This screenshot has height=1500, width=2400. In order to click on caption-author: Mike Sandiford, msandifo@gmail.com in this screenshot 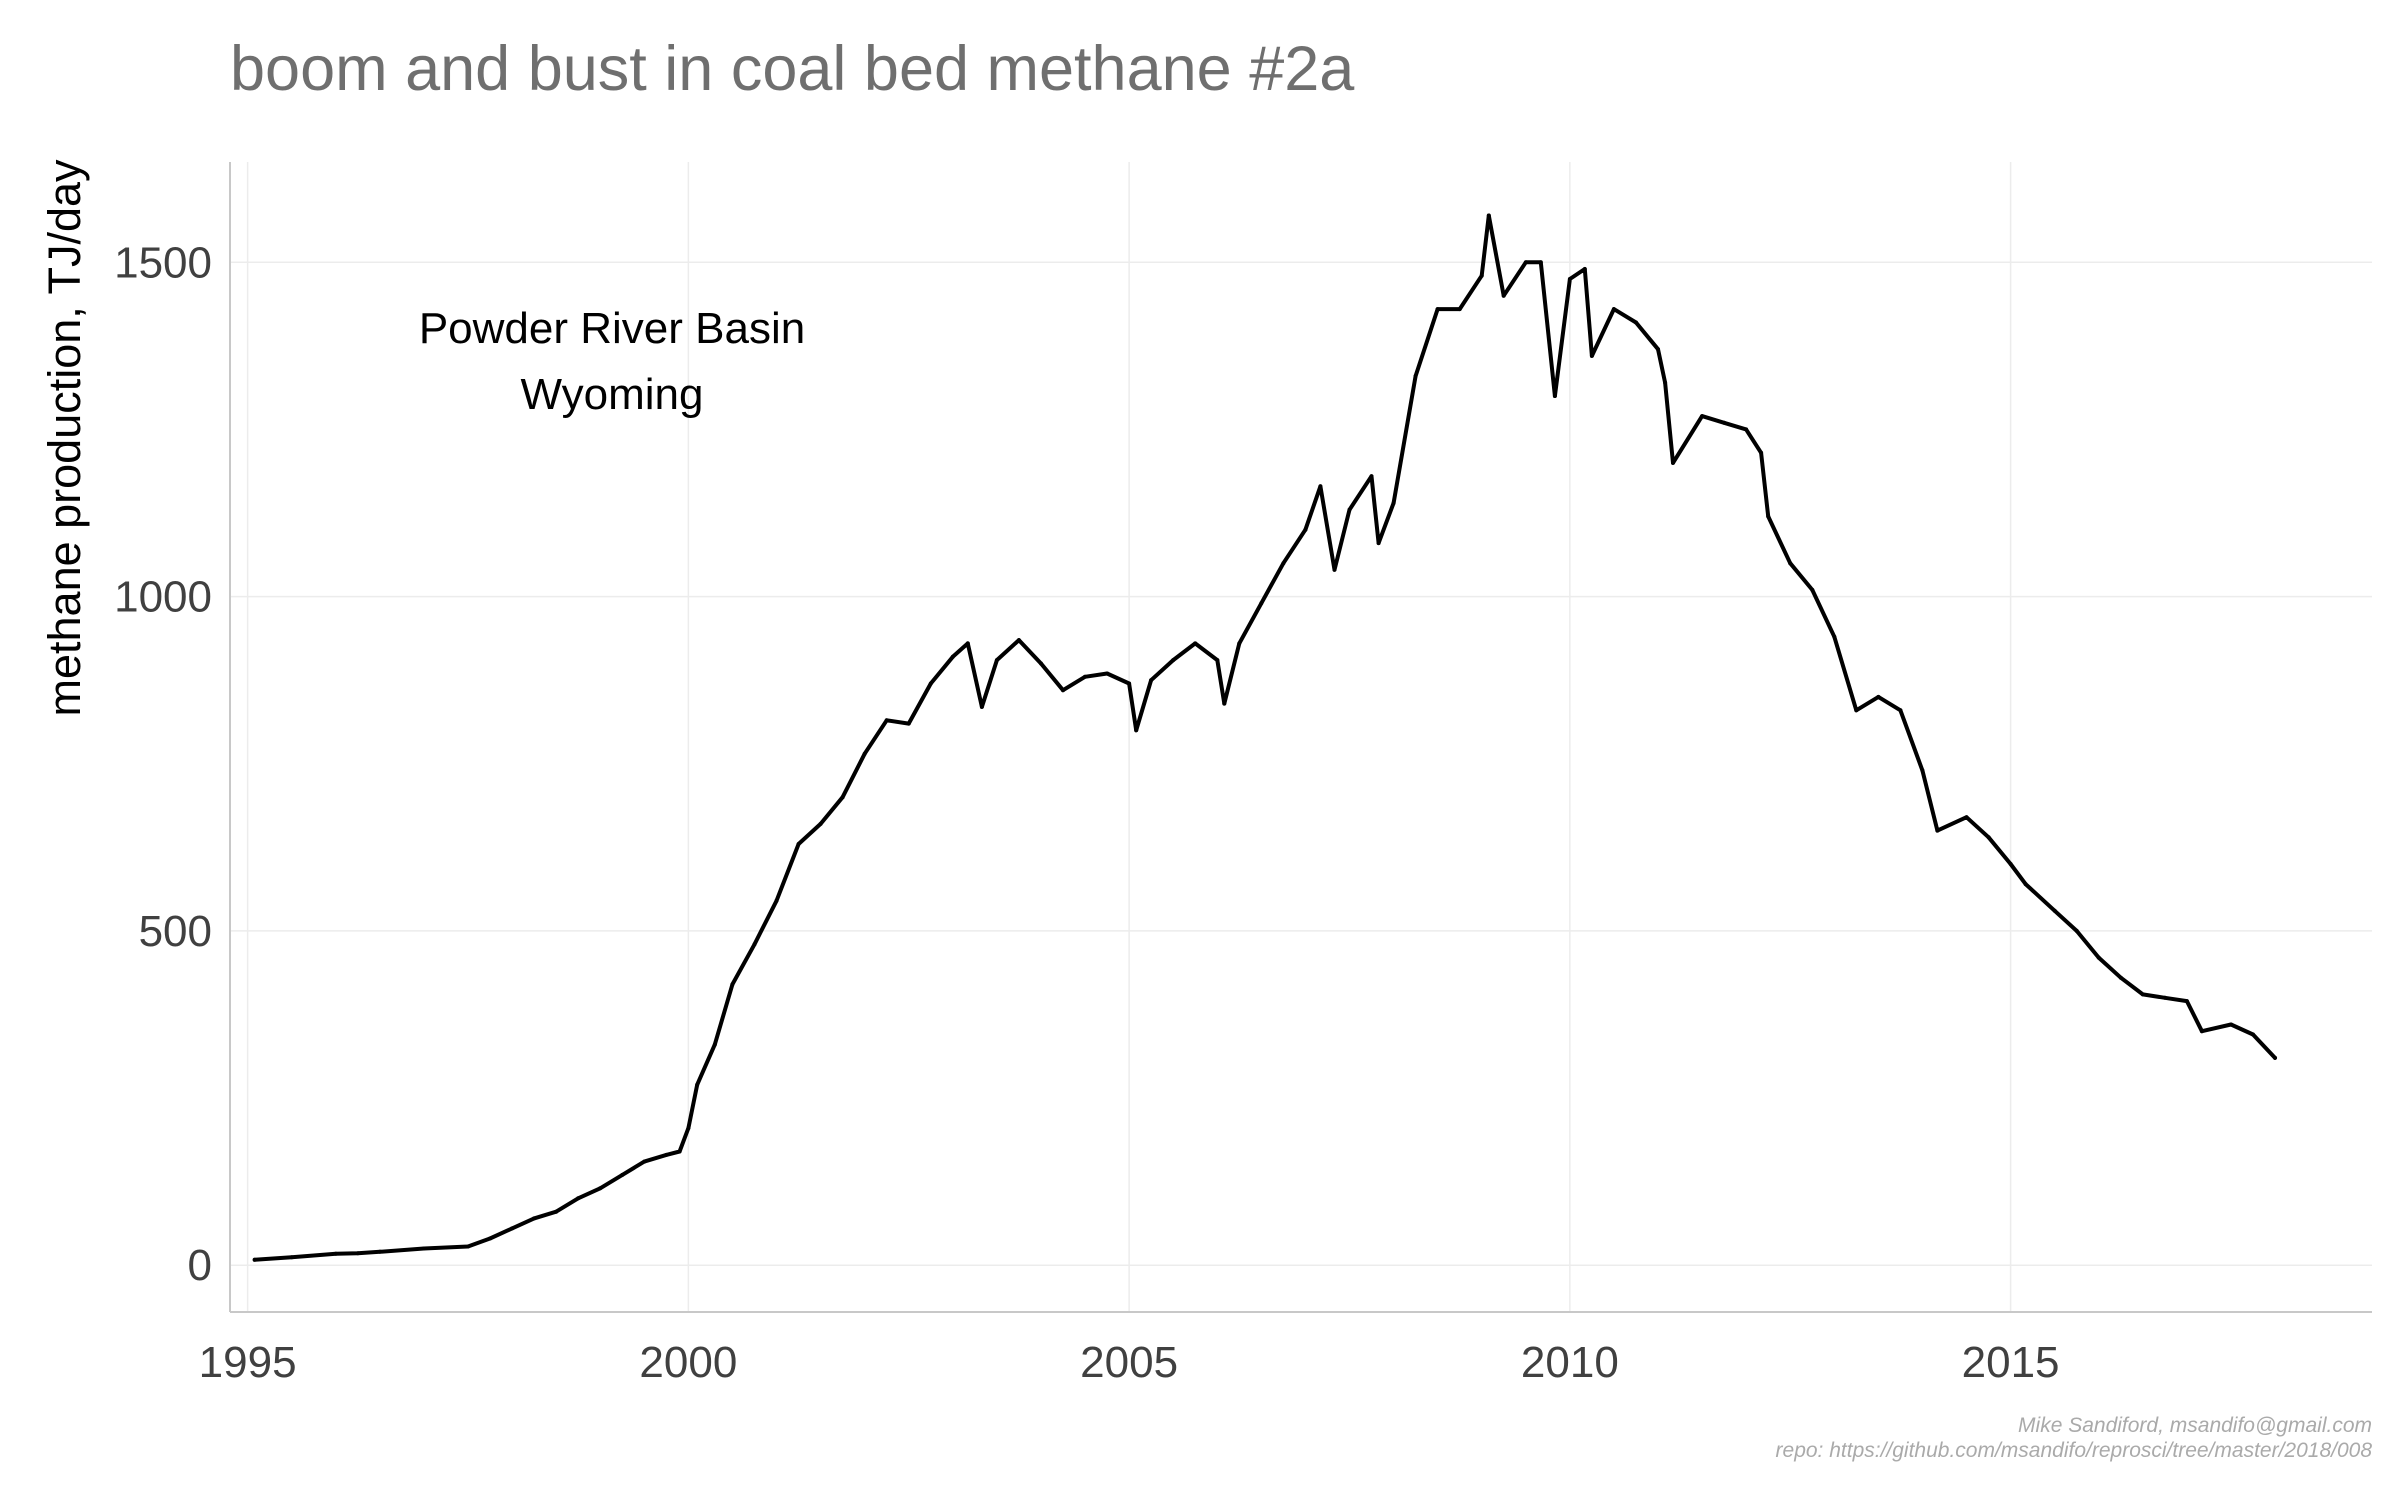, I will do `click(2195, 1425)`.